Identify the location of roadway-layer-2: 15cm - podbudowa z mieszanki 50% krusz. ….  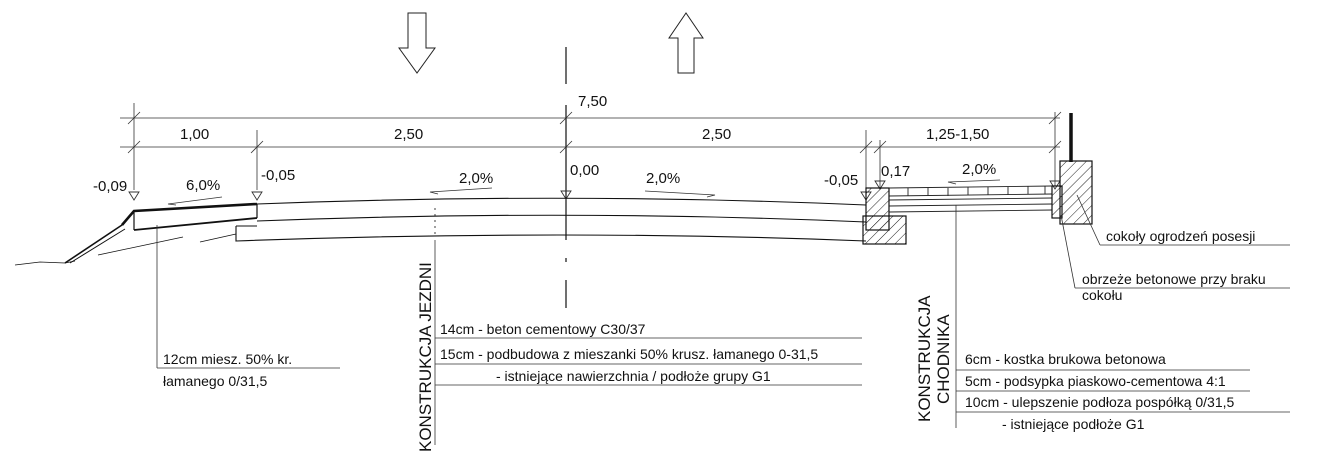
(629, 354).